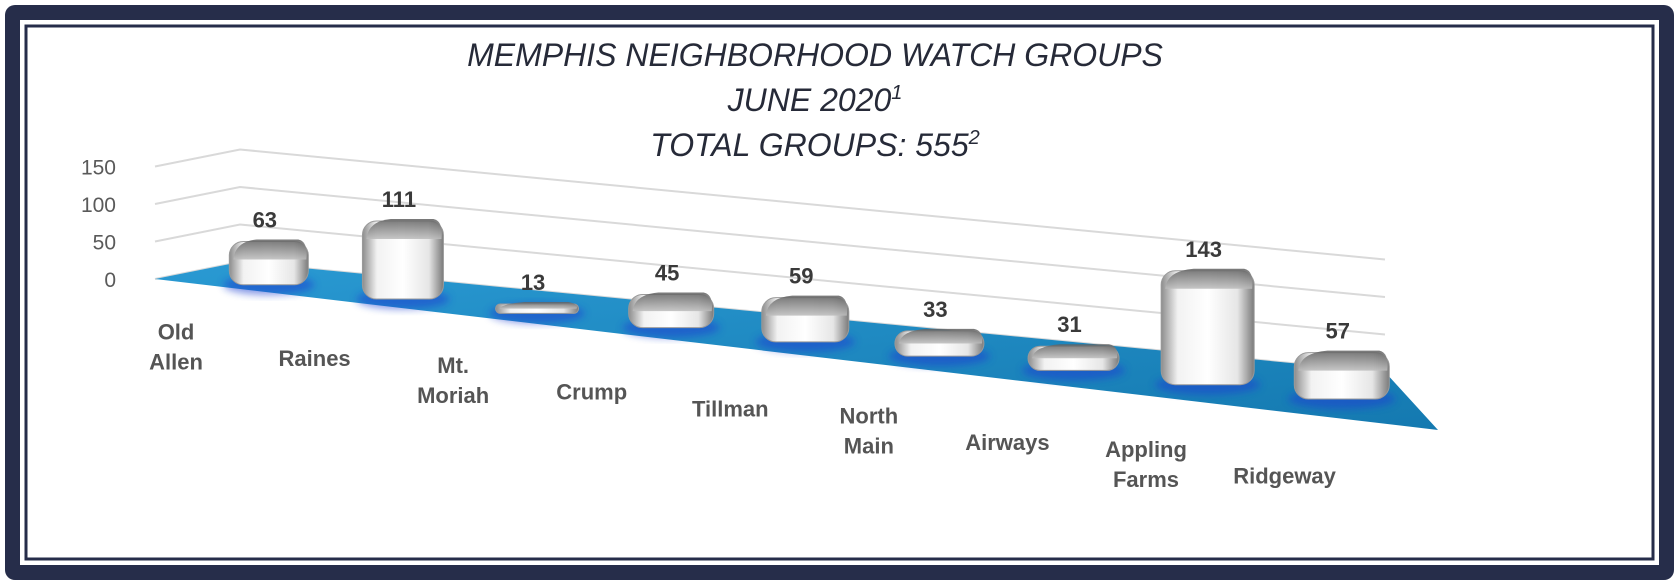  Describe the element at coordinates (801, 276) in the screenshot. I see `data-label: 59` at that location.